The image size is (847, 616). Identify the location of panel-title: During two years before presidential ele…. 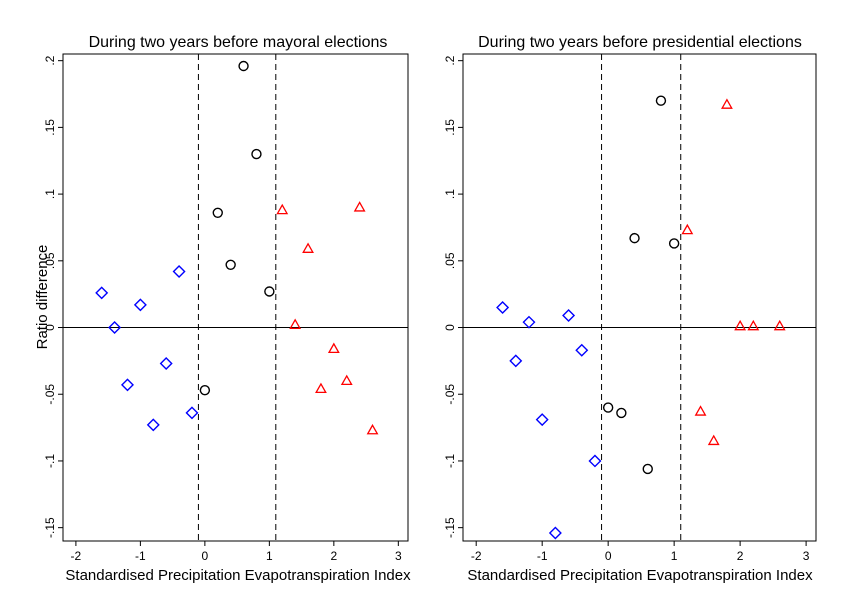
(640, 42).